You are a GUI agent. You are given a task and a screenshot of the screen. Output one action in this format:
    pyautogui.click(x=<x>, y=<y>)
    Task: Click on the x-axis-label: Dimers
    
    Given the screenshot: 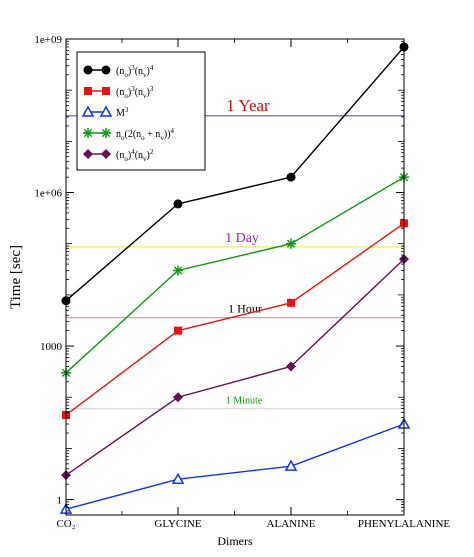 What is the action you would take?
    pyautogui.click(x=235, y=541)
    